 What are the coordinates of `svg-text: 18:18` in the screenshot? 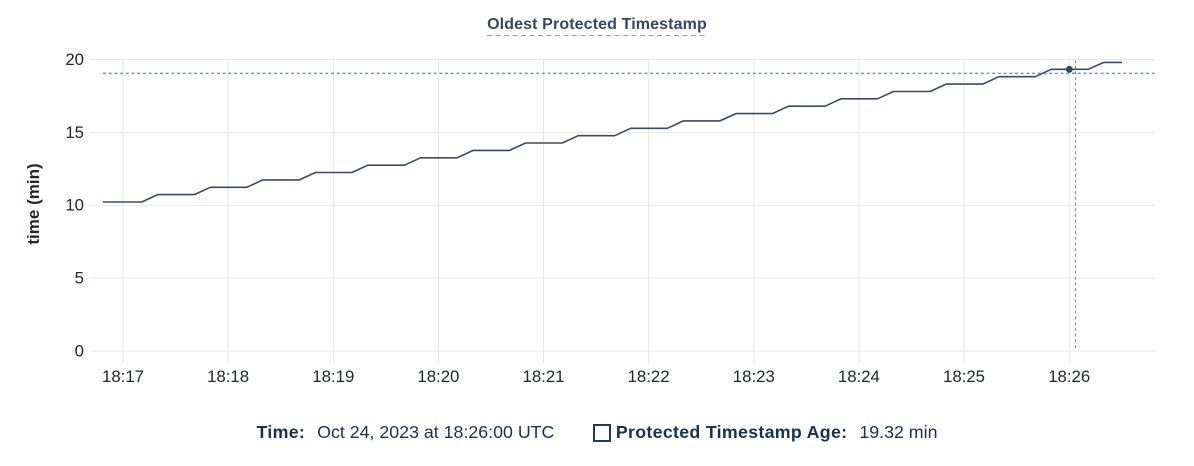 It's located at (228, 376).